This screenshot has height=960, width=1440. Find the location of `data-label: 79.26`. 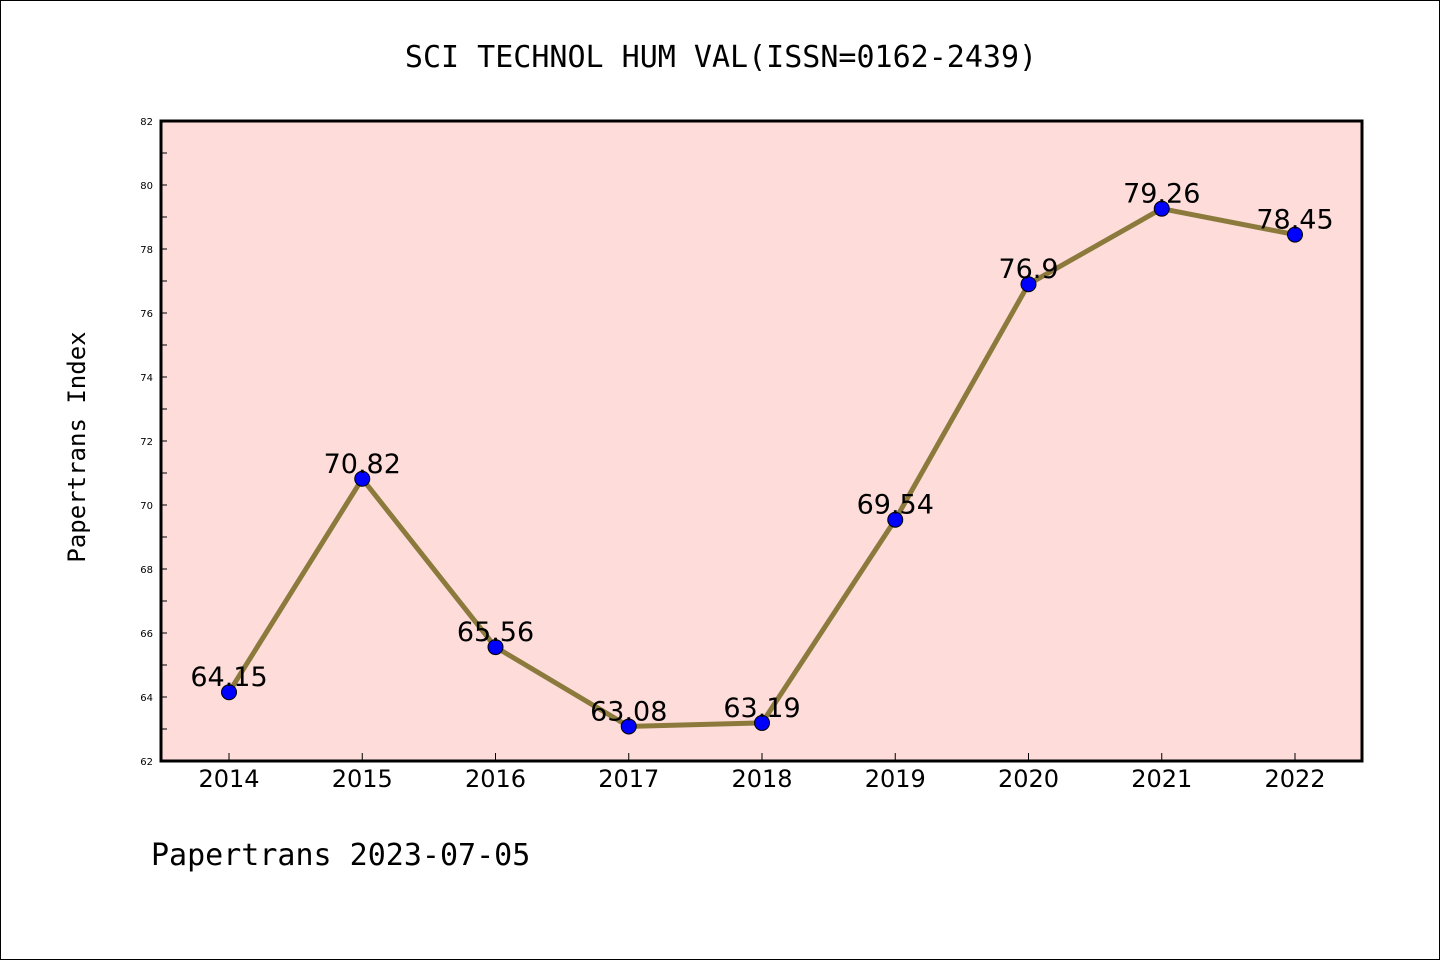

data-label: 79.26 is located at coordinates (1161, 194).